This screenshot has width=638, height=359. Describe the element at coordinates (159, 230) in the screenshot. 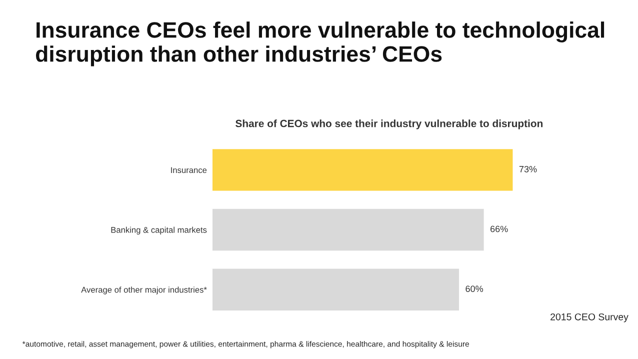

I see `y-tick-label: Banking & capital markets` at that location.